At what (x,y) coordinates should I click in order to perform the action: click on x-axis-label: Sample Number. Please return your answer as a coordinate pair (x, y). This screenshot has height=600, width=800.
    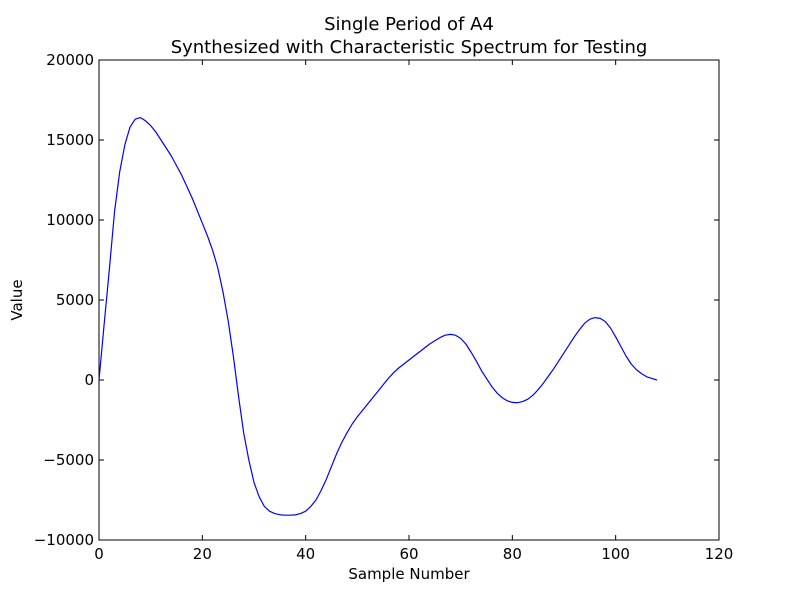
    Looking at the image, I should click on (409, 574).